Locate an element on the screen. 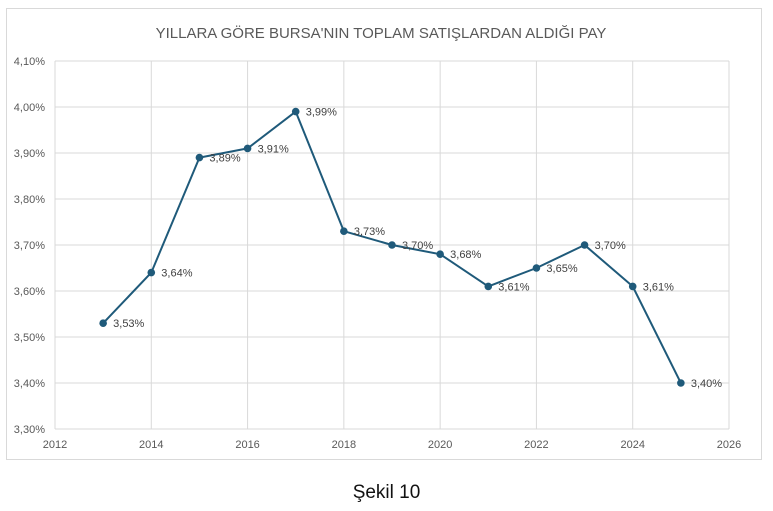  y-tick-label: 4,00% is located at coordinates (29, 108).